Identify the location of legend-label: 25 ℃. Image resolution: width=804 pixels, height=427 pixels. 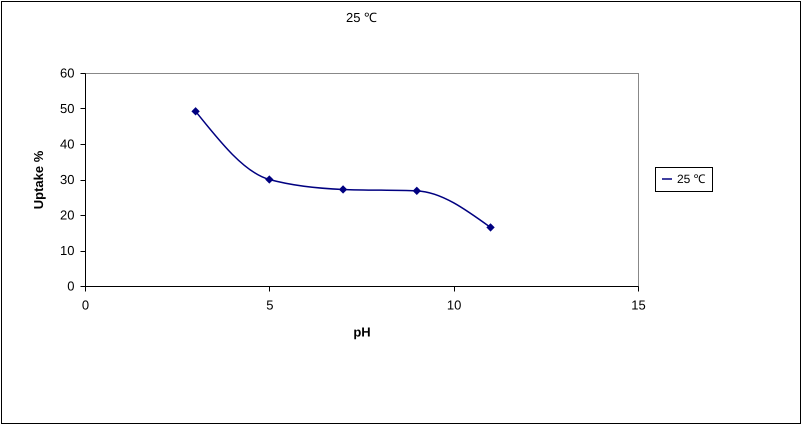
(691, 179).